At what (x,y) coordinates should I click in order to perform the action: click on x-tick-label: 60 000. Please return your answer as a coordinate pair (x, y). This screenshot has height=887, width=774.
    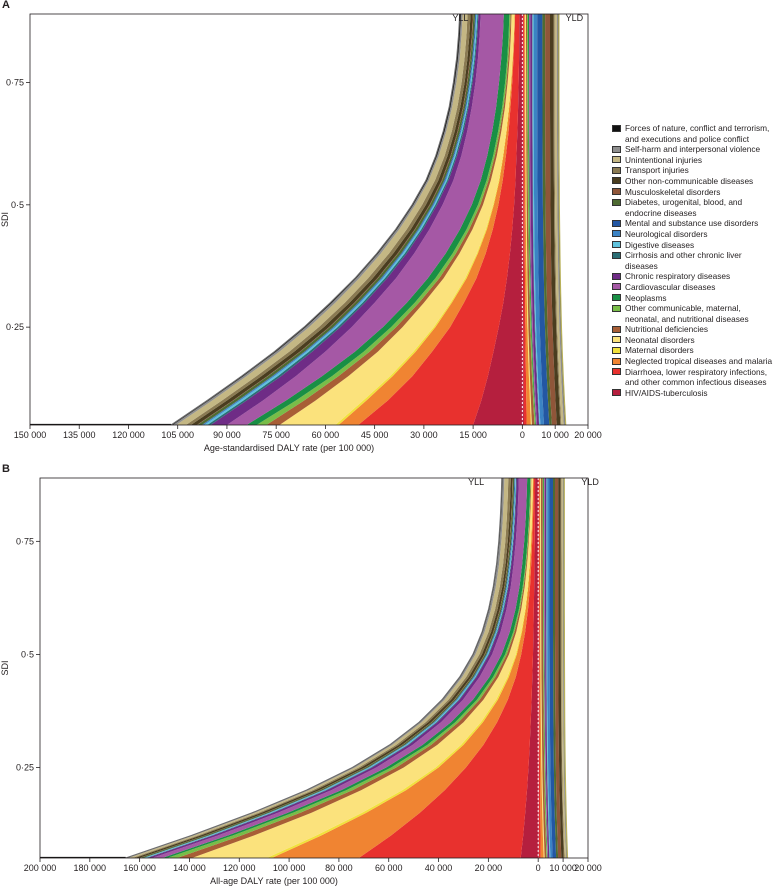
    Looking at the image, I should click on (389, 868).